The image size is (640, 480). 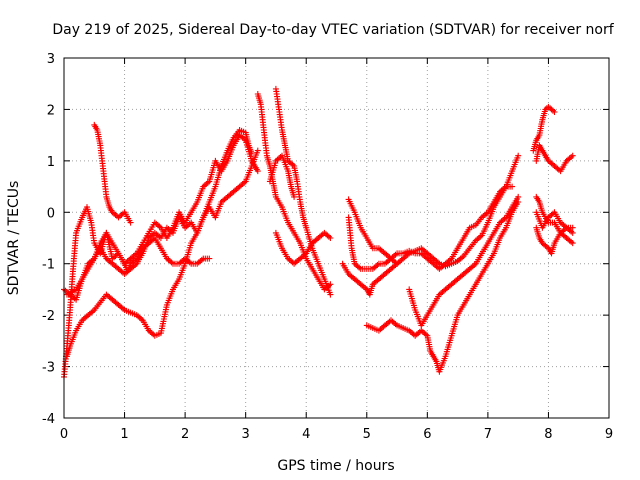 What do you see at coordinates (306, 434) in the screenshot?
I see `x-tick-label: 4` at bounding box center [306, 434].